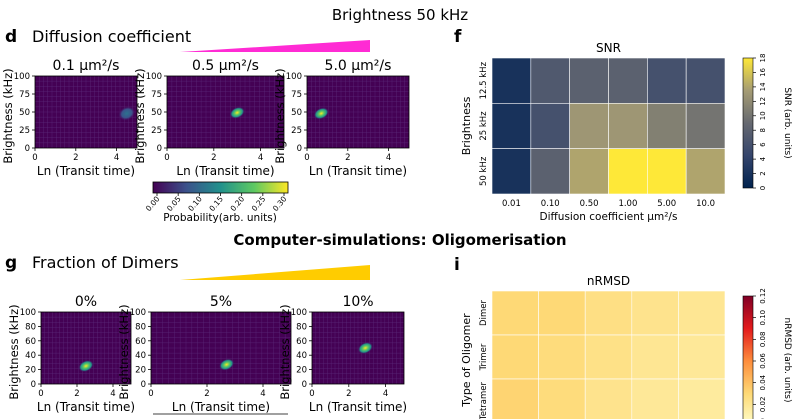  What do you see at coordinates (111, 36) in the screenshot?
I see `panel-d-title: Diffusion coefficient` at bounding box center [111, 36].